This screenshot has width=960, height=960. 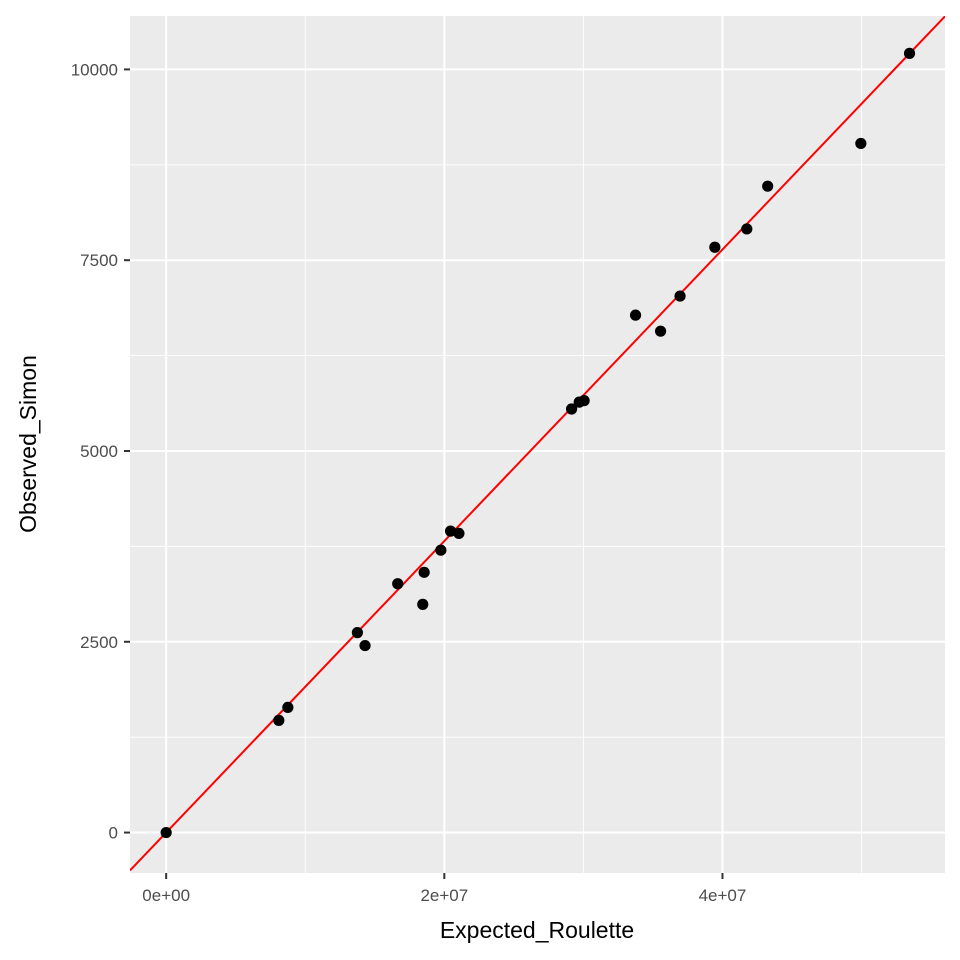 I want to click on y-axis-title: Observed_Simon, so click(x=28, y=444).